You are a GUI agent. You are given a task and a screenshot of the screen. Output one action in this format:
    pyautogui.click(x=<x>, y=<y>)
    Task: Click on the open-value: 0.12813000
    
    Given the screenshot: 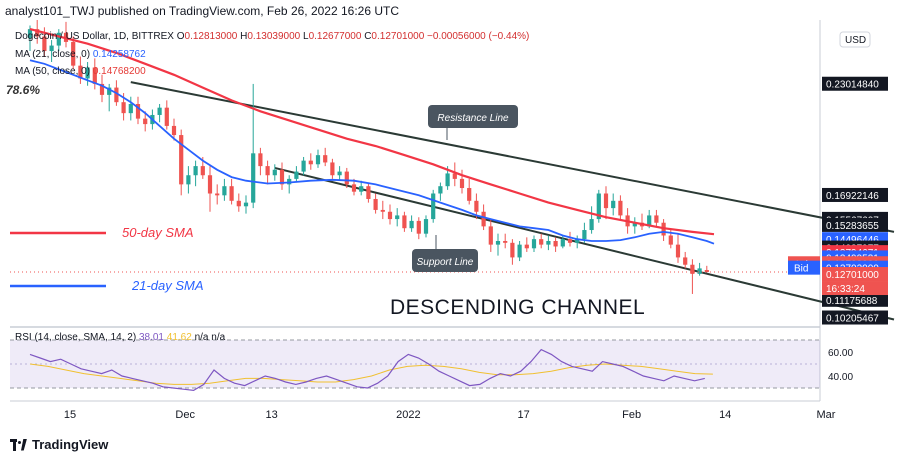 What is the action you would take?
    pyautogui.click(x=211, y=36)
    